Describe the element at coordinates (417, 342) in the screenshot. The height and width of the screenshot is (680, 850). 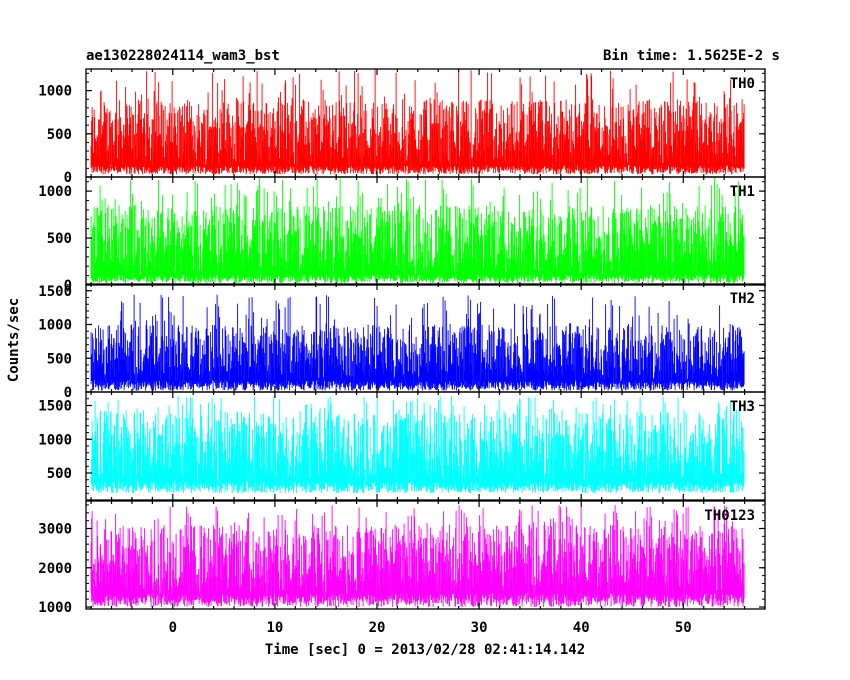
I see `series-th2` at that location.